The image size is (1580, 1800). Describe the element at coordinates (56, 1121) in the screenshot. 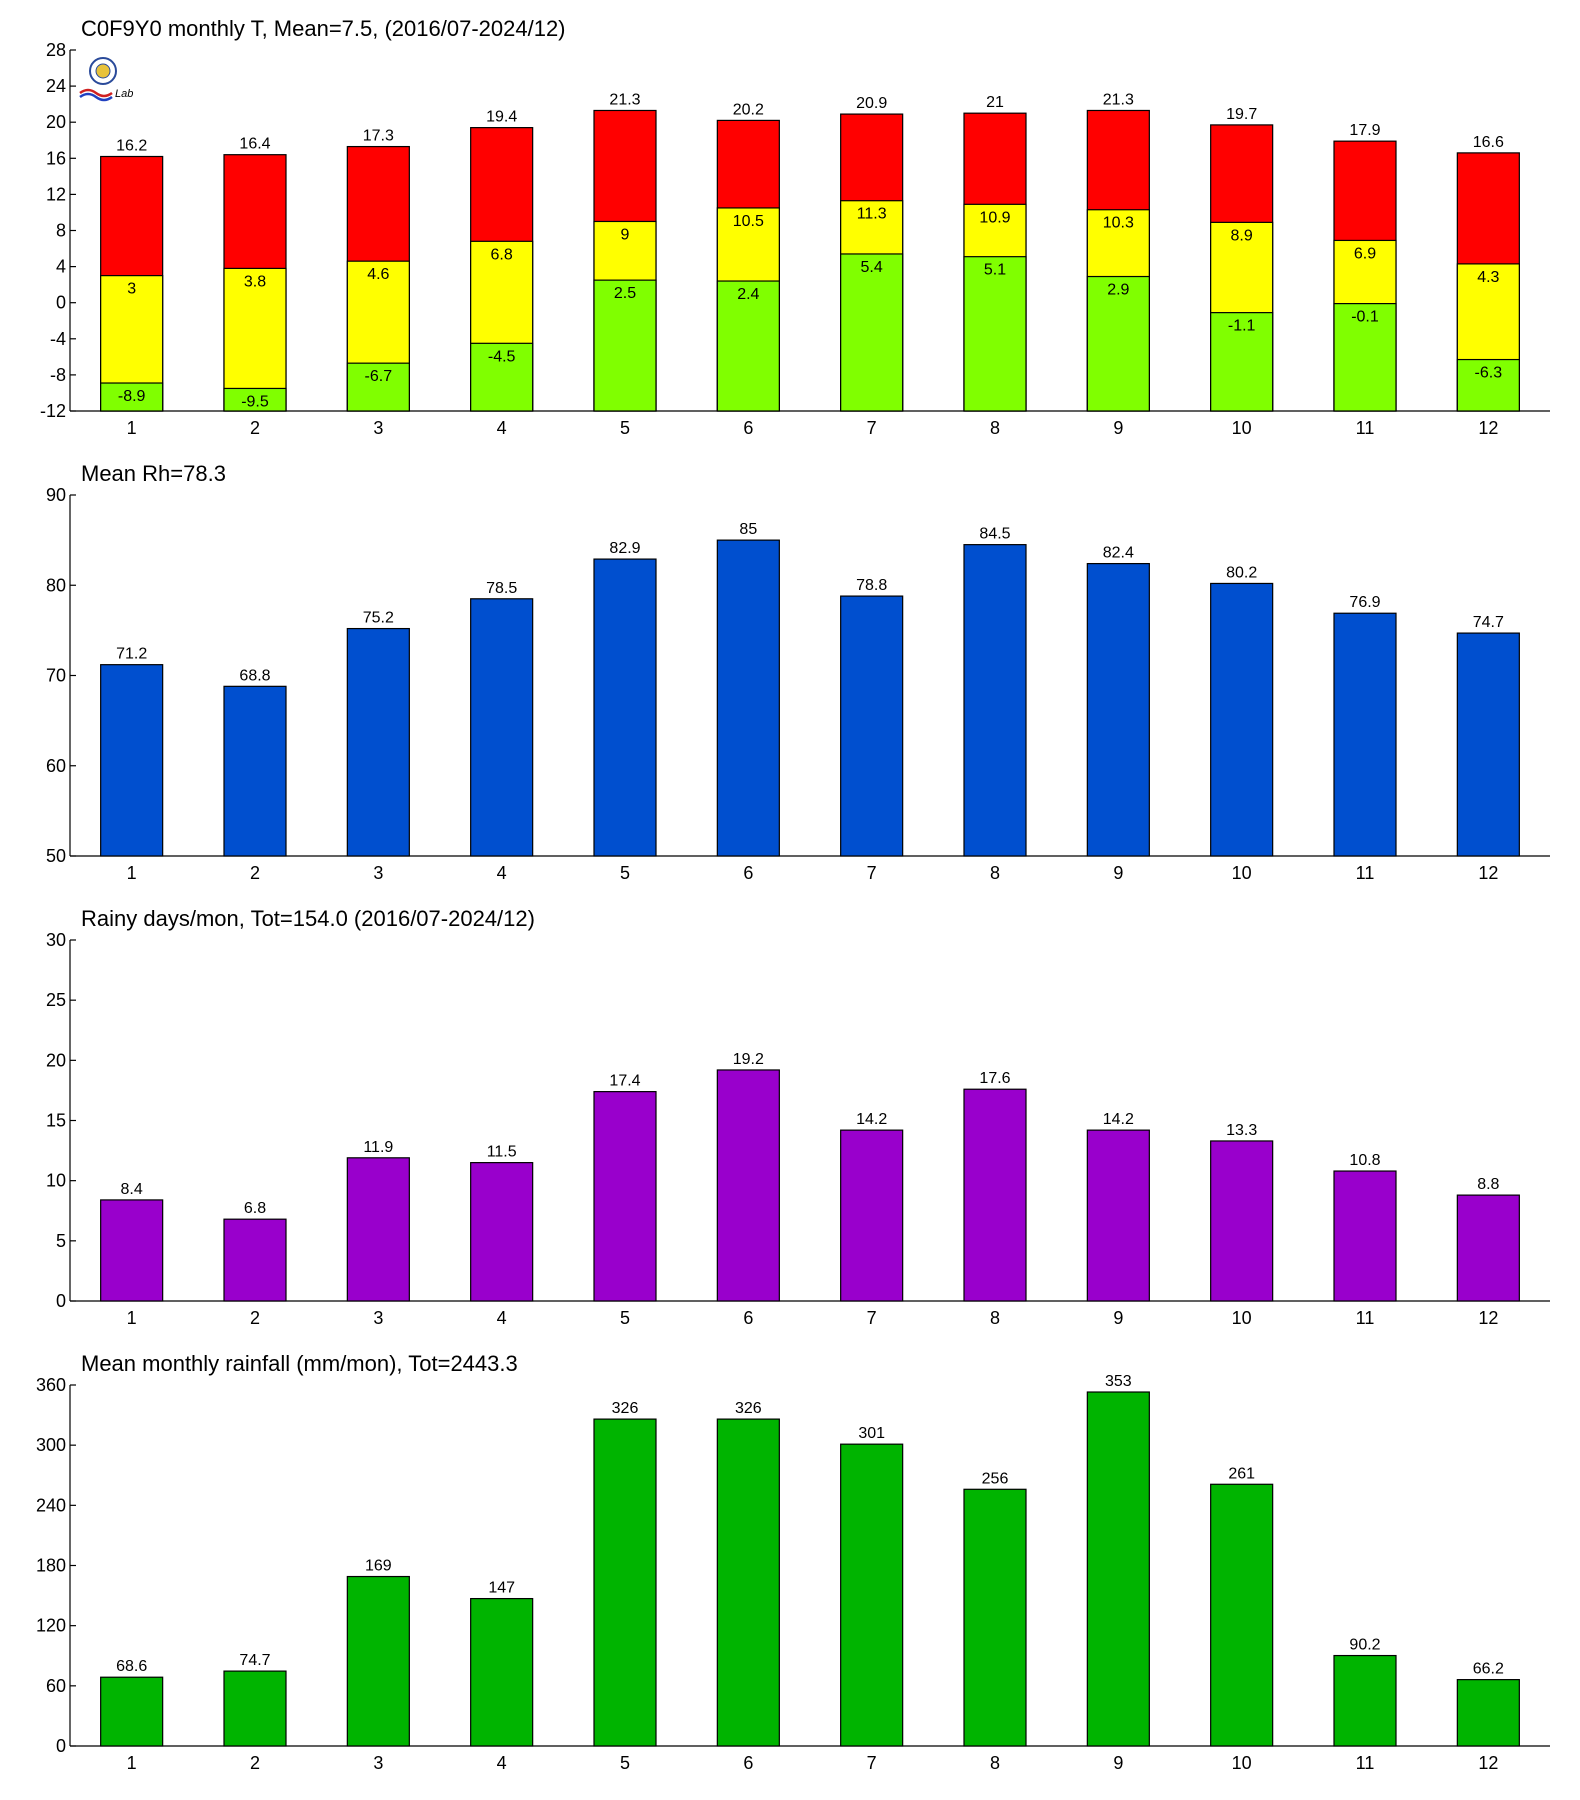

I see `y-tick-label: 15` at that location.